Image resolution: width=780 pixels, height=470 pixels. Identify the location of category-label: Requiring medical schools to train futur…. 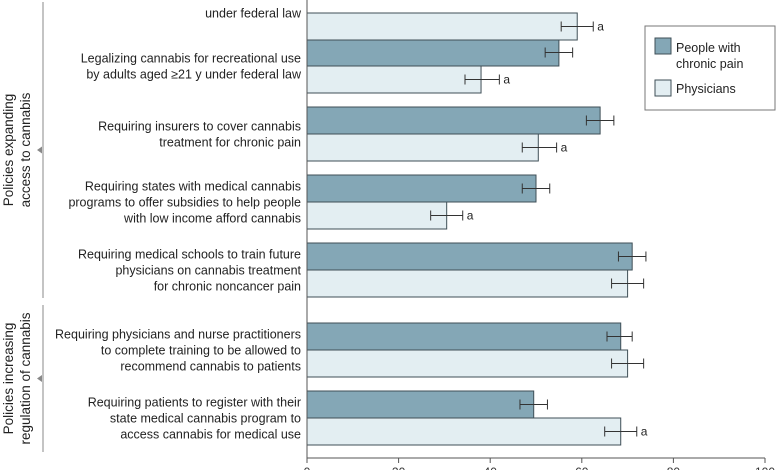
(189, 255).